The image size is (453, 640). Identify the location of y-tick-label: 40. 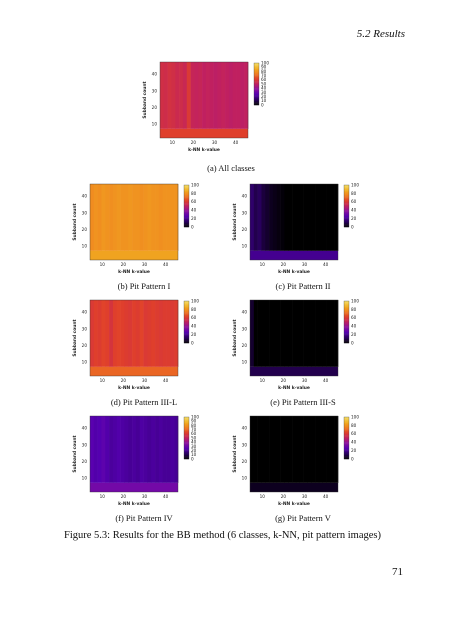
(155, 74).